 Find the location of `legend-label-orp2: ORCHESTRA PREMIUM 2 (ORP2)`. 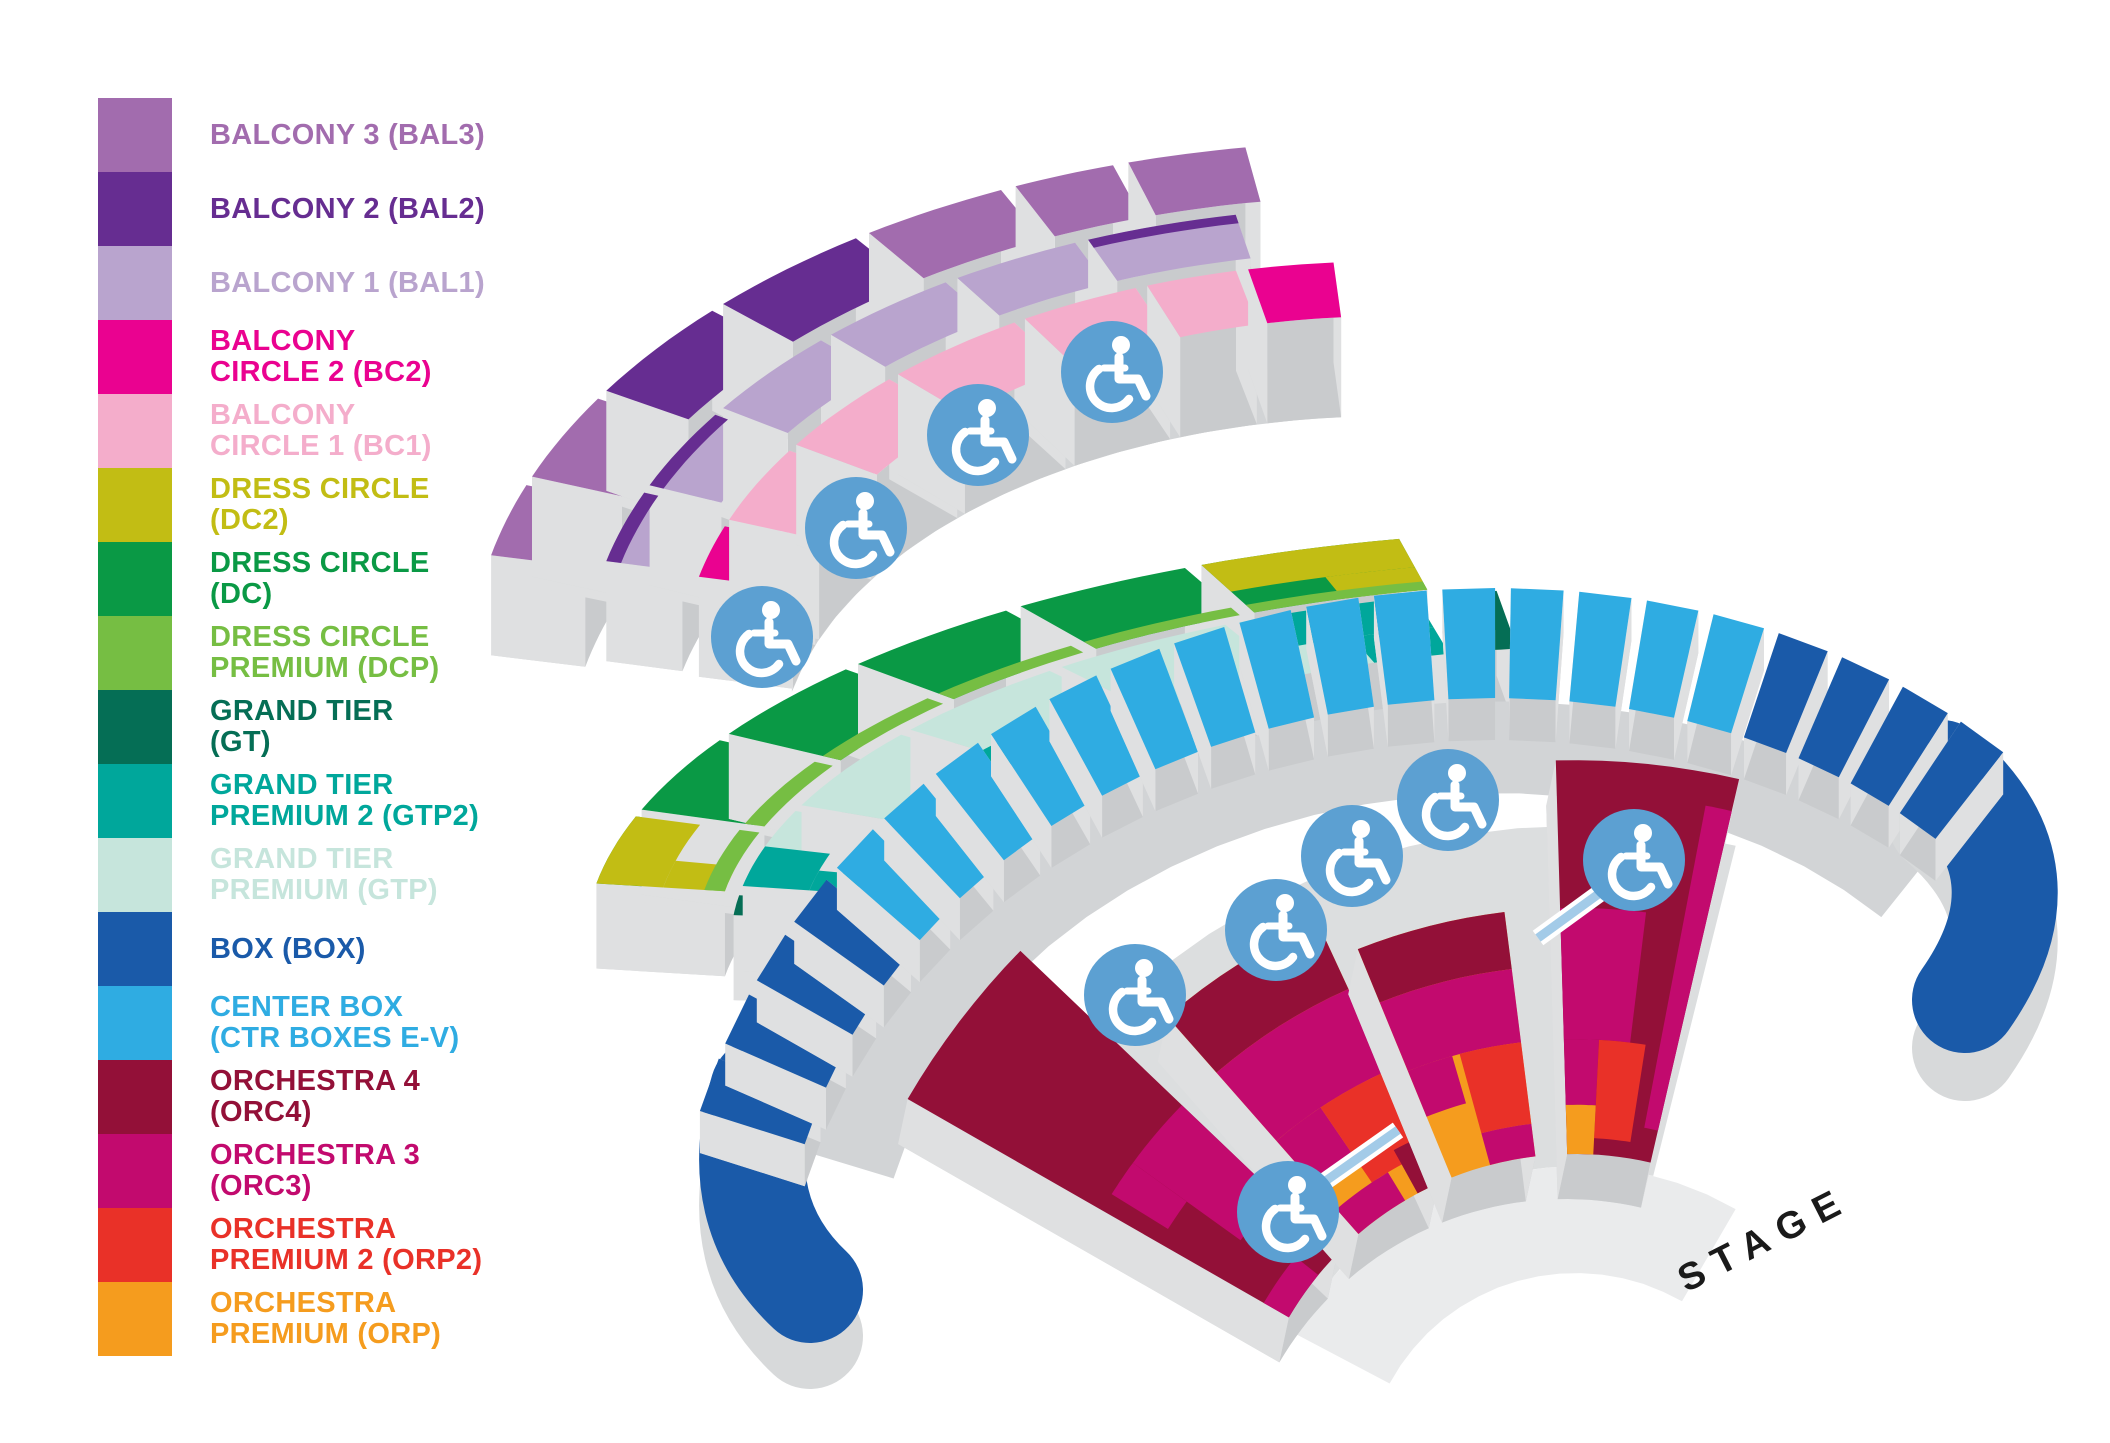

legend-label-orp2: ORCHESTRA PREMIUM 2 (ORP2) is located at coordinates (346, 1245).